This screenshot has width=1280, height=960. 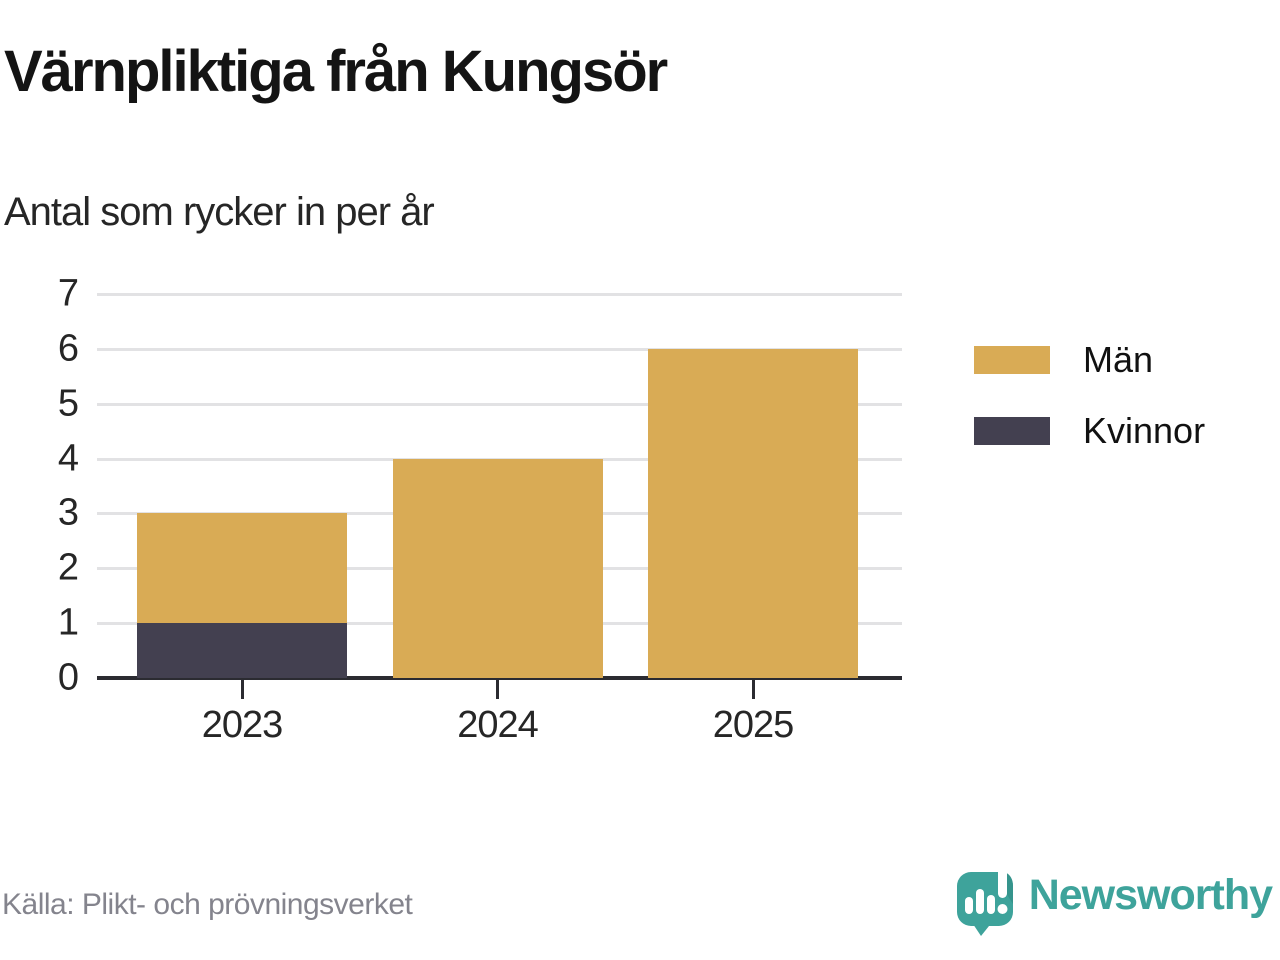 I want to click on y-tick-label-1: 1, so click(x=68, y=622).